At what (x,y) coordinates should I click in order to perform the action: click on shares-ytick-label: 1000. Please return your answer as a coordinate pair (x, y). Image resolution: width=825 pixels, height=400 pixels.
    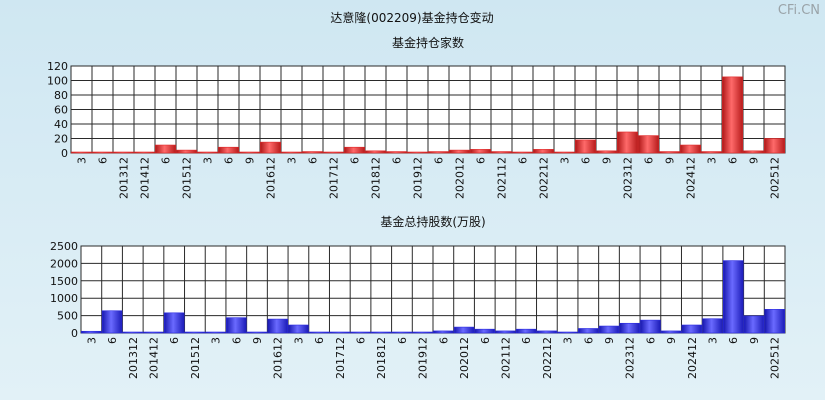
    Looking at the image, I should click on (64, 298).